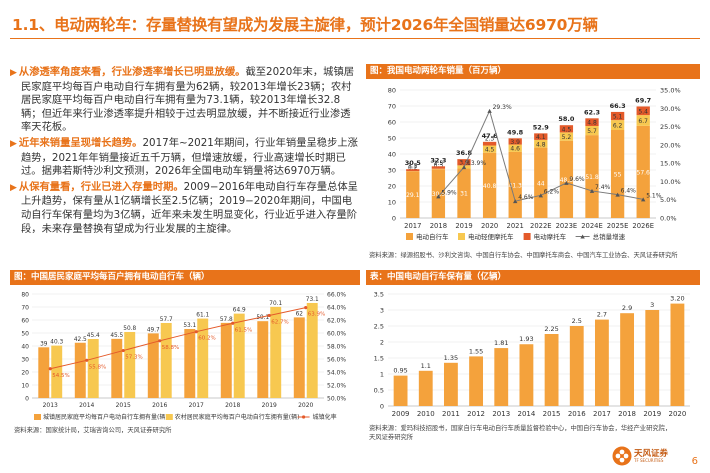  Describe the element at coordinates (93, 336) in the screenshot. I see `household-rural-label: 45.4` at that location.